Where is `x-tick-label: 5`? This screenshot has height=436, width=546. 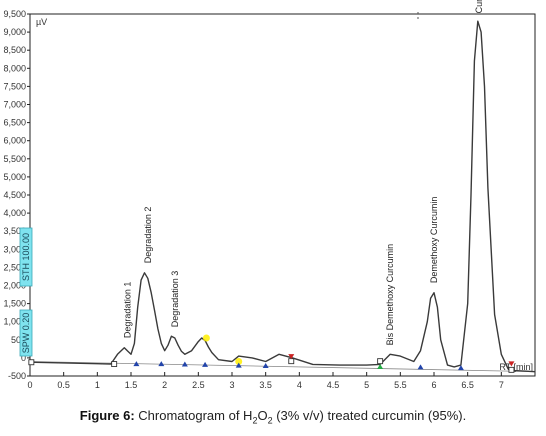
x-tick-label: 5 is located at coordinates (366, 385).